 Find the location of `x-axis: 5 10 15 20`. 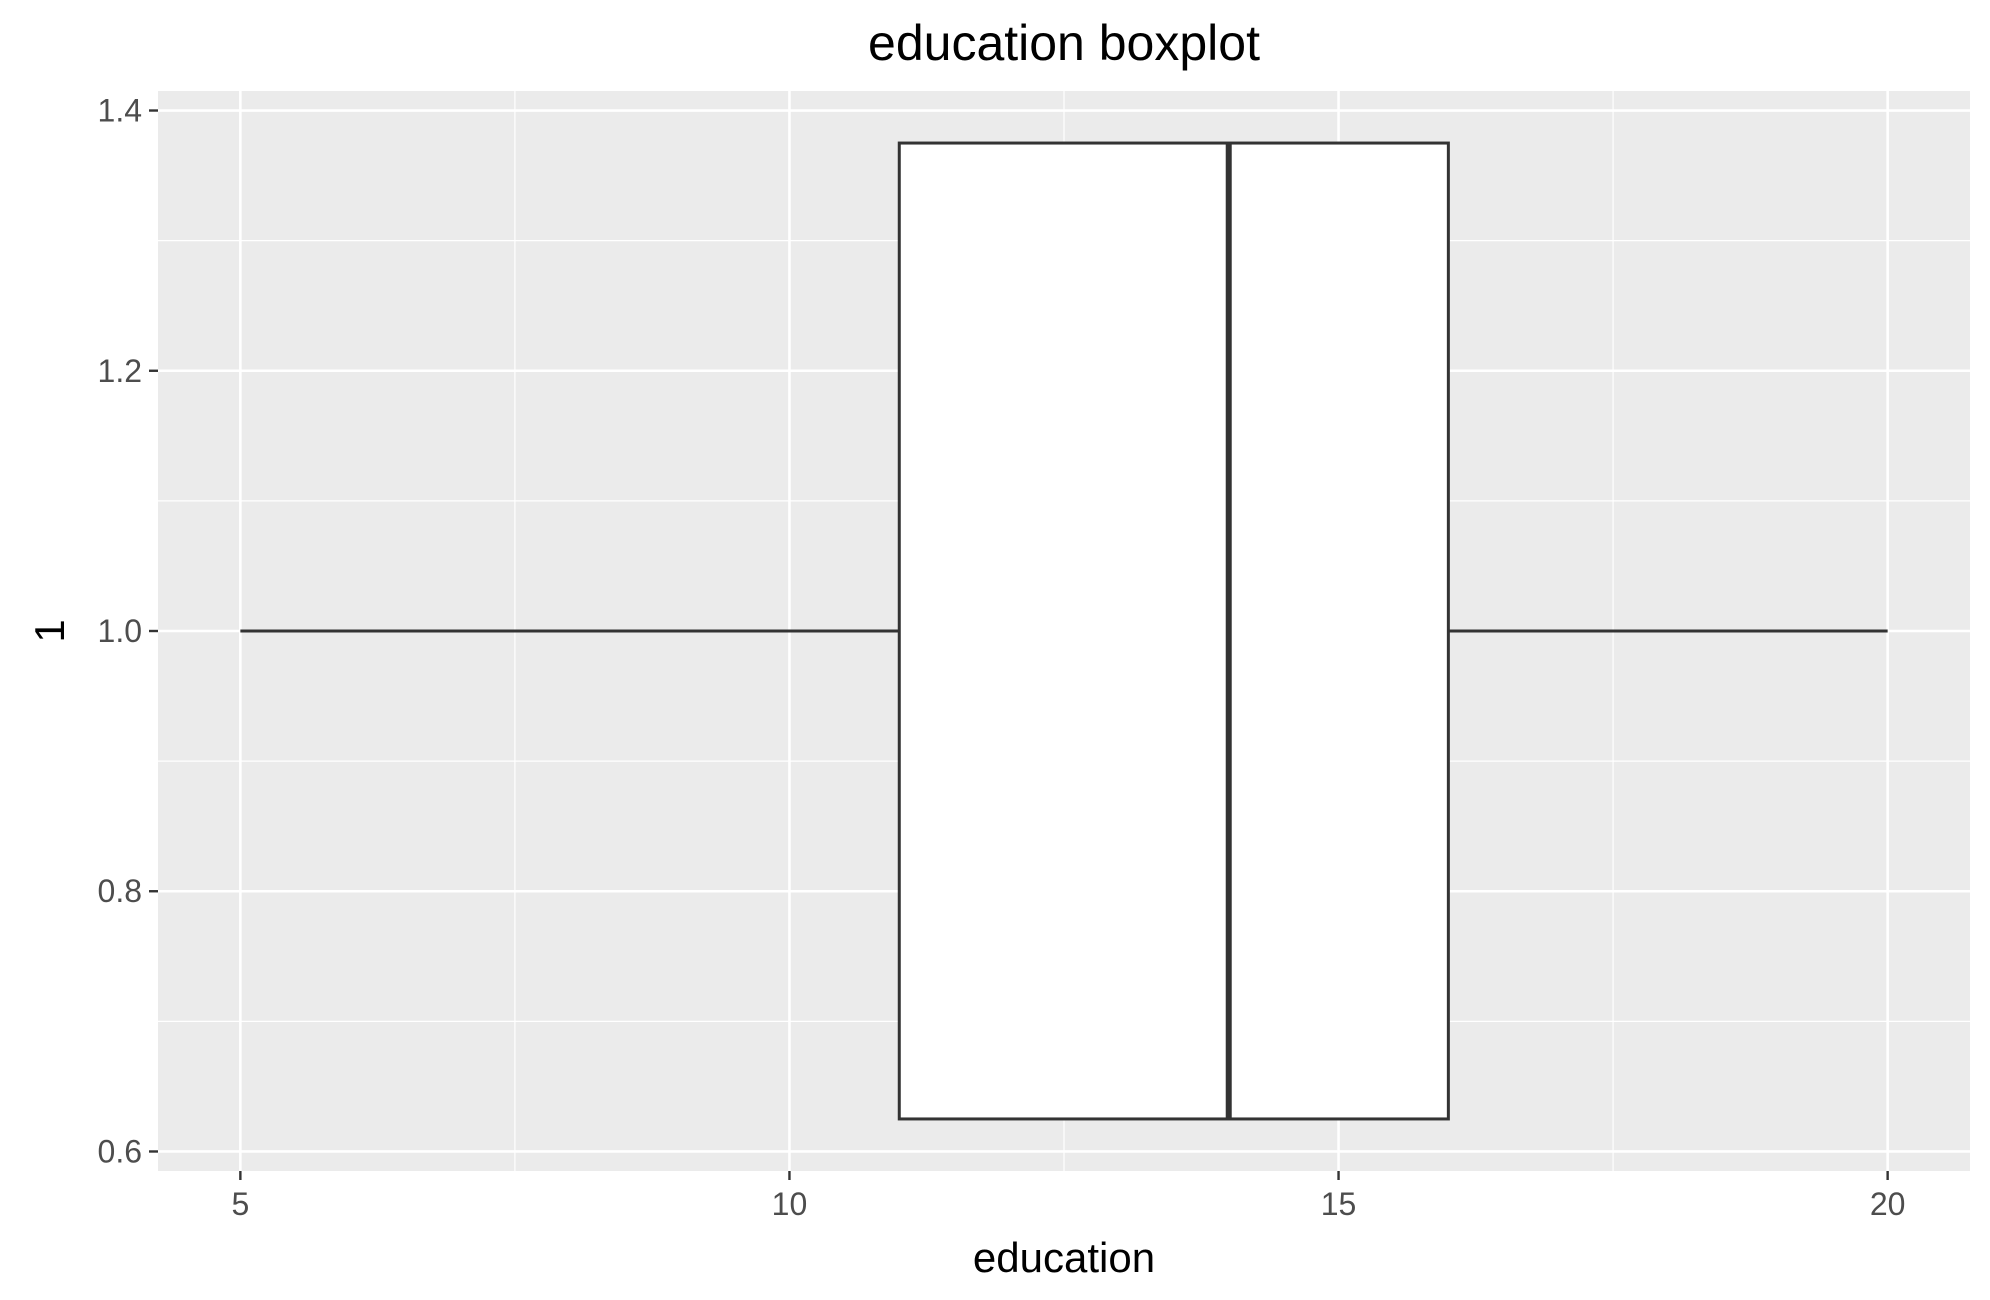

x-axis: 5 10 15 20 is located at coordinates (1068, 1196).